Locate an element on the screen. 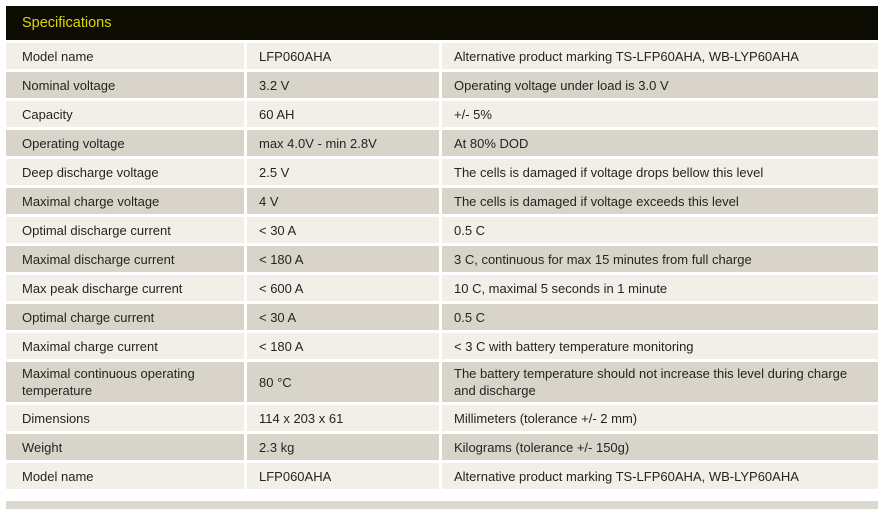  param-cell: Optimal charge current is located at coordinates (125, 317).